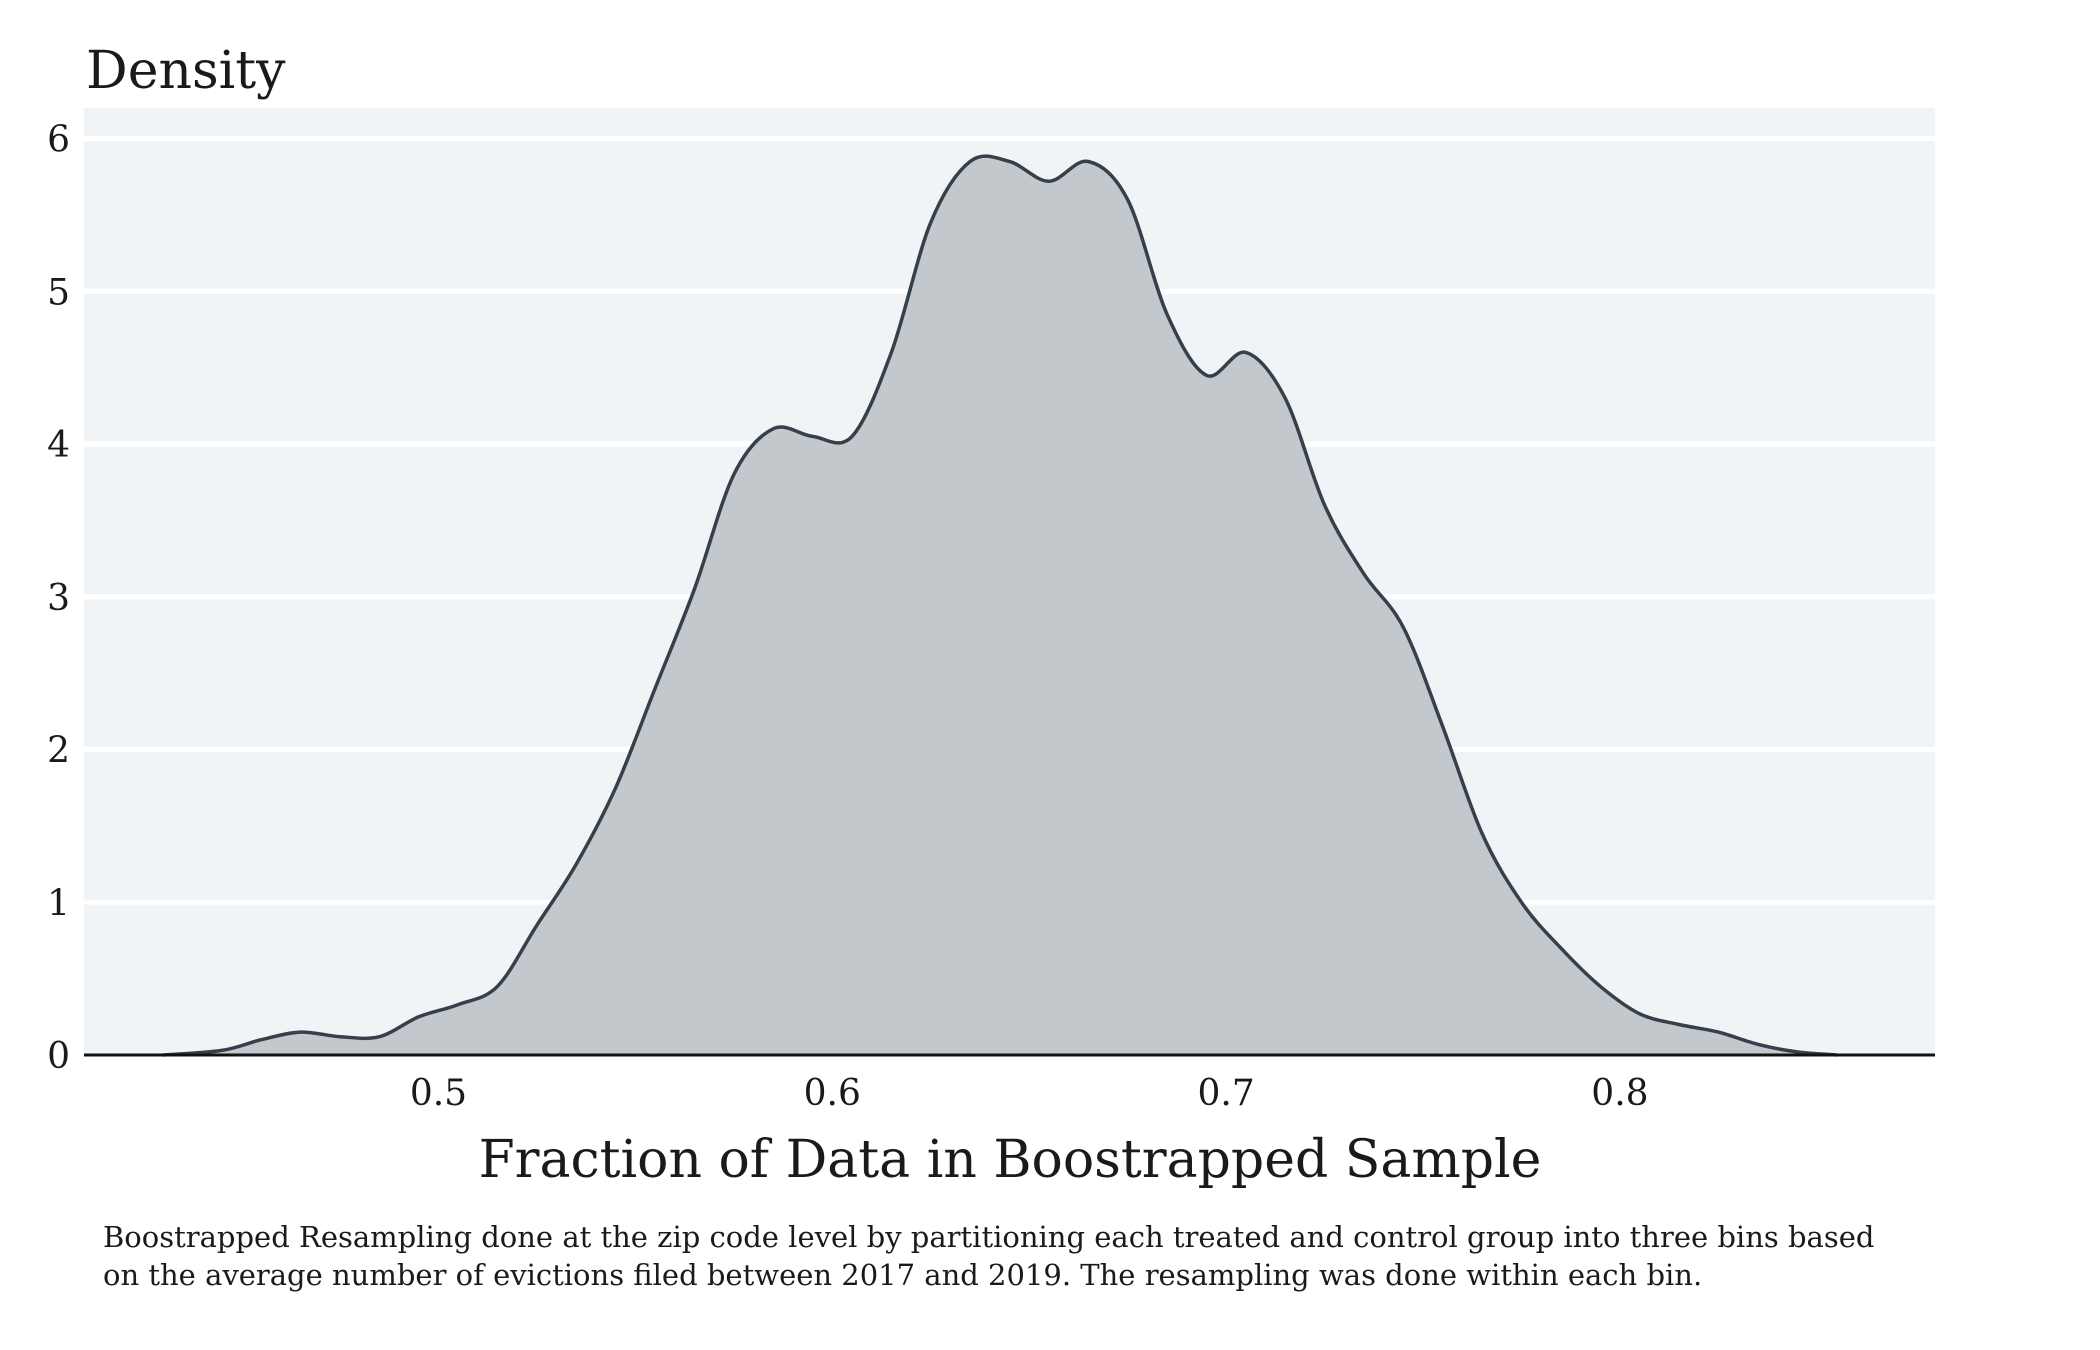 The width and height of the screenshot is (2100, 1350). What do you see at coordinates (1010, 1160) in the screenshot?
I see `x-axis-title: Fraction of Data in Boostrapped Sample` at bounding box center [1010, 1160].